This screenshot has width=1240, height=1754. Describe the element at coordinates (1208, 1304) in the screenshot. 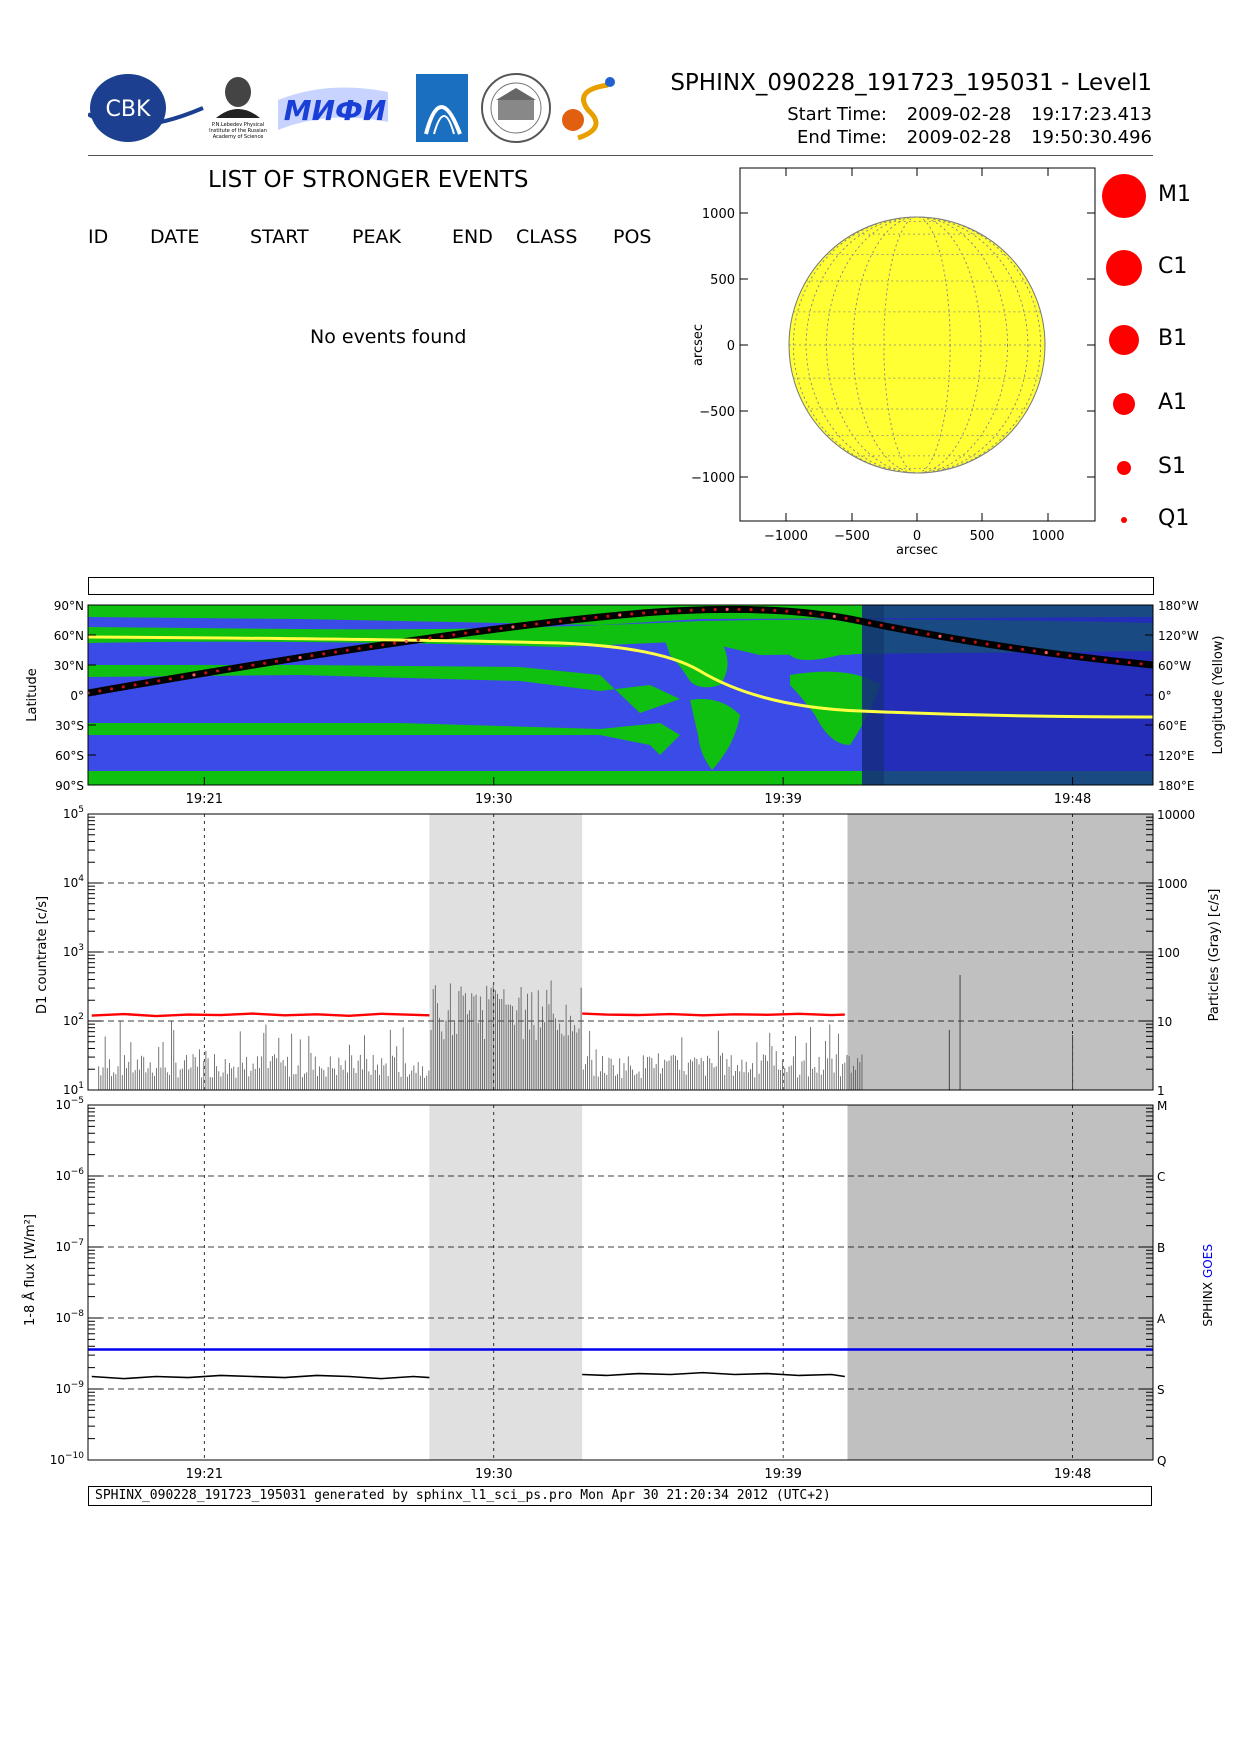

I see `legend-sphinx: SPHINX` at that location.